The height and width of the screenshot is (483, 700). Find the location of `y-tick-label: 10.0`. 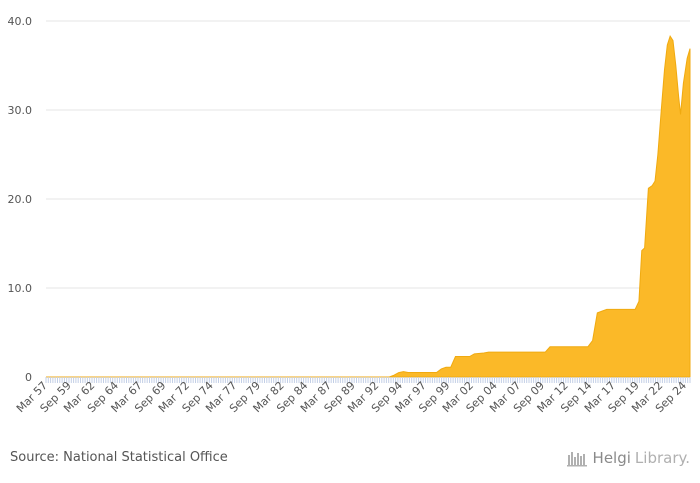

y-tick-label: 10.0 is located at coordinates (20, 288).